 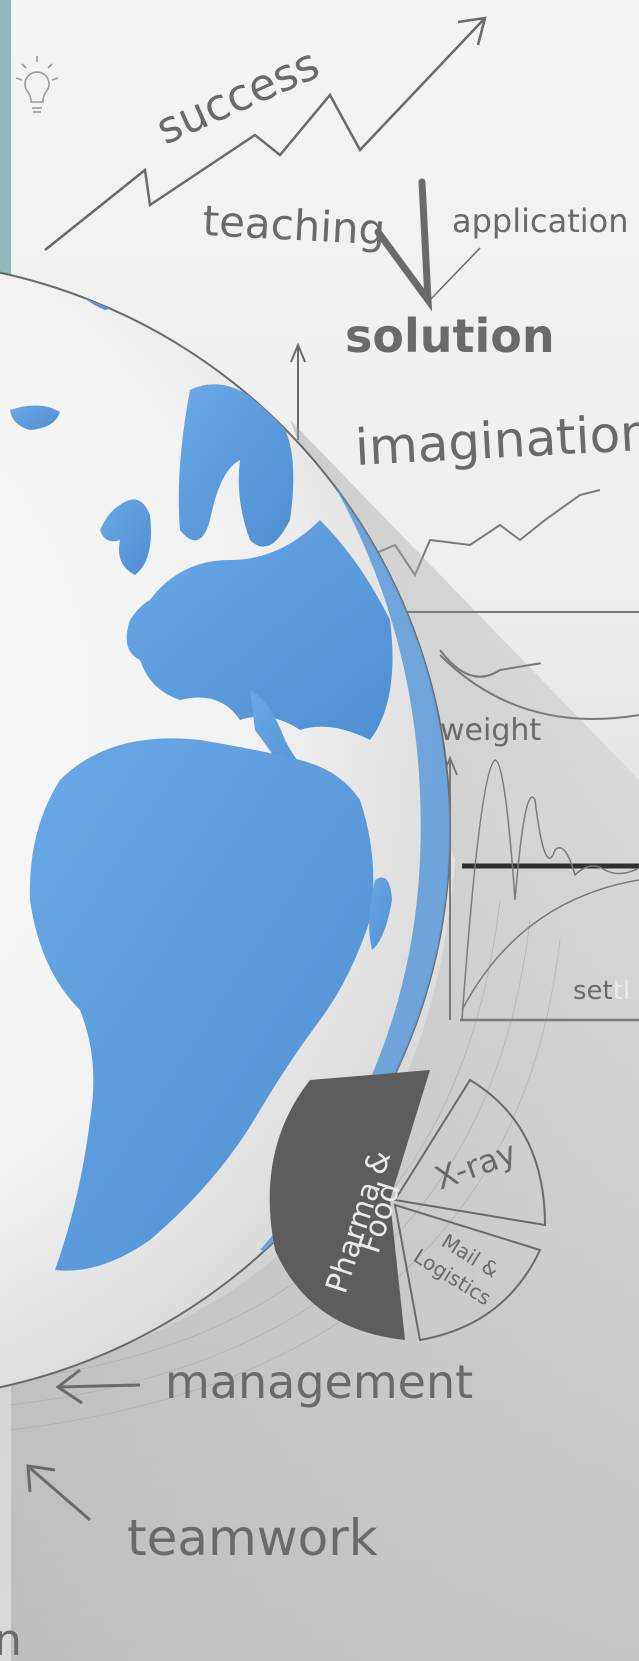 What do you see at coordinates (11, 1638) in the screenshot?
I see `edge-letter: n` at bounding box center [11, 1638].